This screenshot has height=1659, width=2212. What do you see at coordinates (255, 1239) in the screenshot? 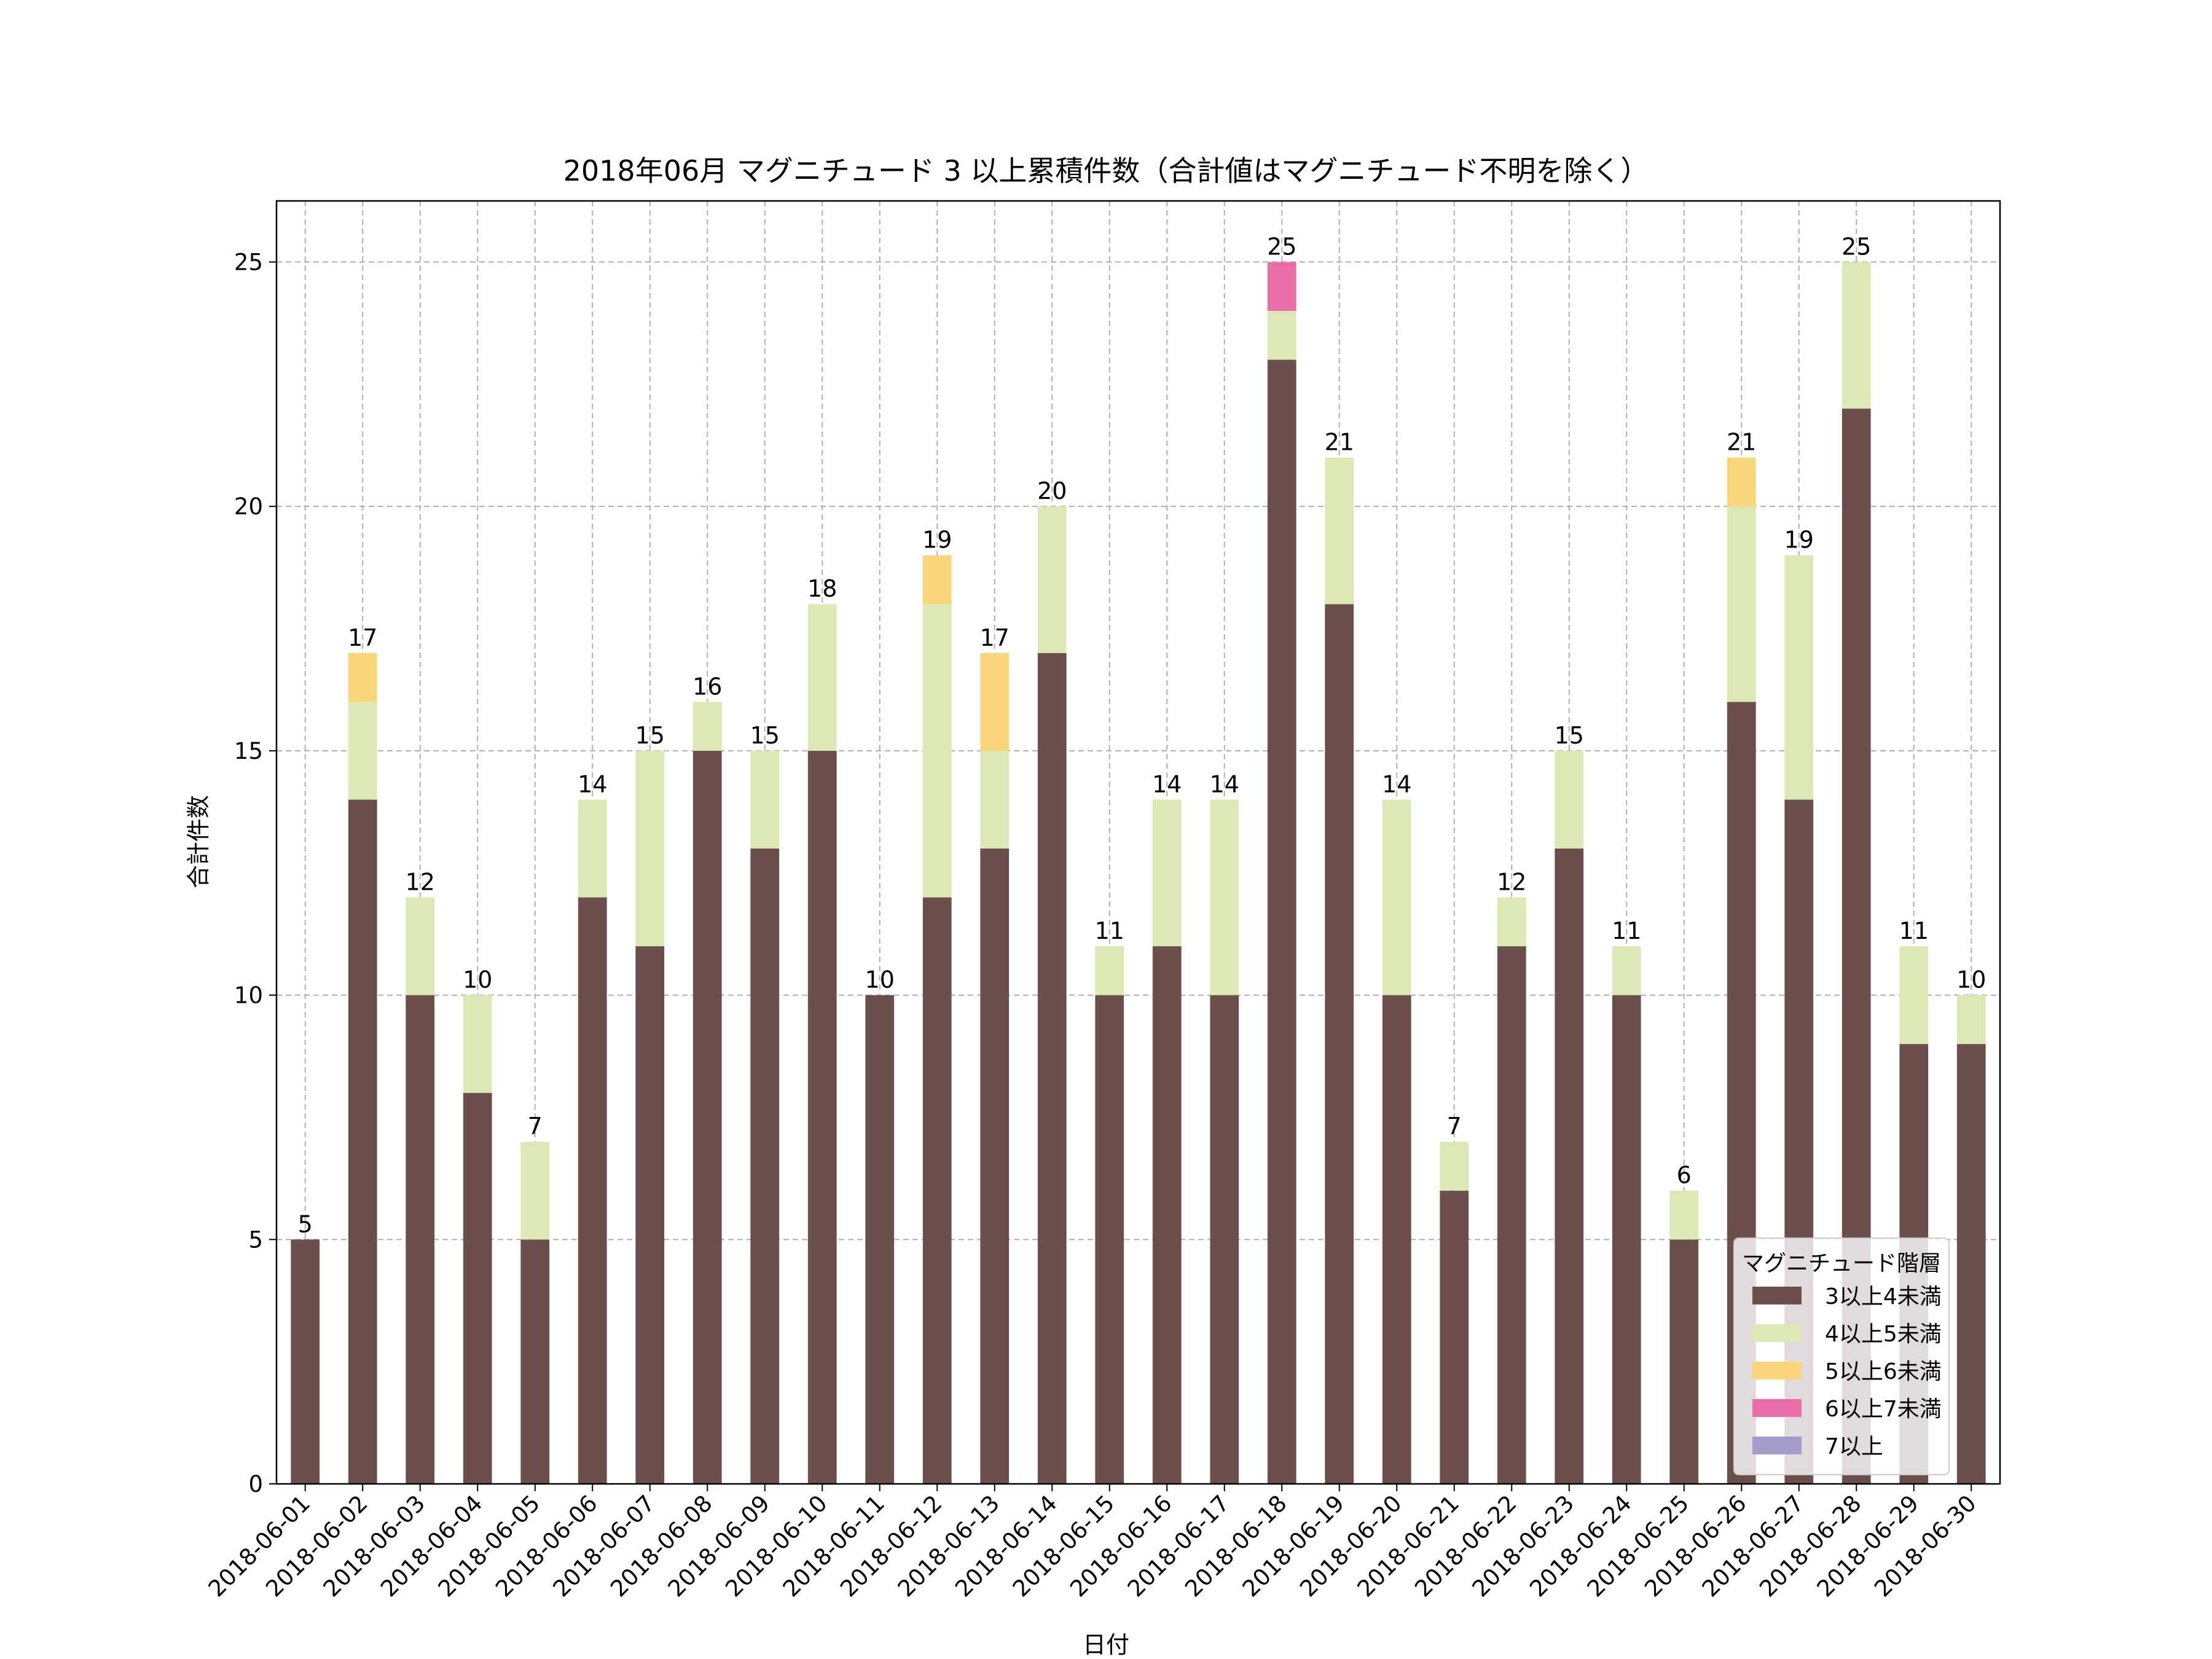
I see `y-tick-label: 5` at bounding box center [255, 1239].